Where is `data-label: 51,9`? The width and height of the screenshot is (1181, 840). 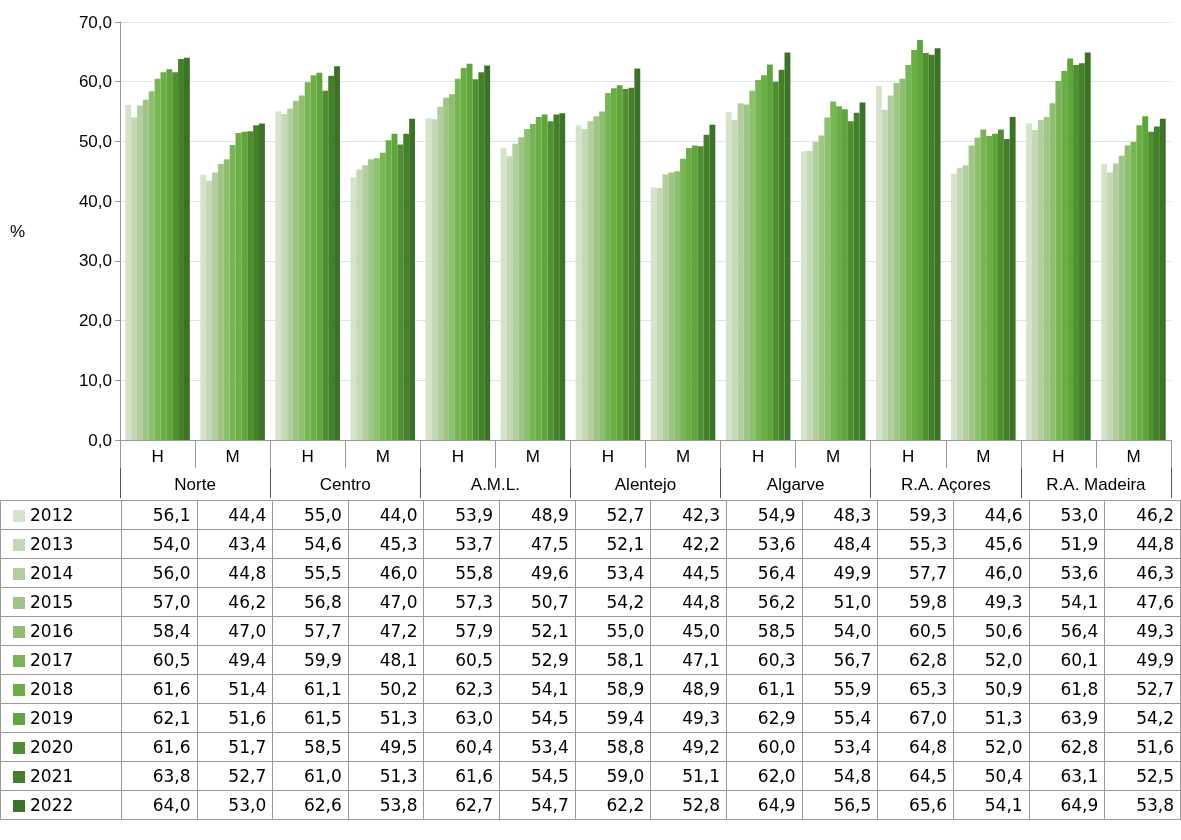
data-label: 51,9 is located at coordinates (1067, 544).